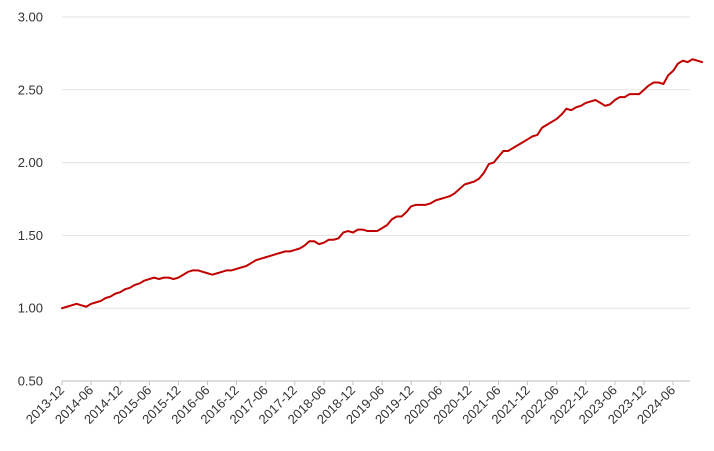 Image resolution: width=714 pixels, height=451 pixels. What do you see at coordinates (30, 199) in the screenshot?
I see `y-tick-labels: 0.50 1.00 1.50 2.00 2.50 3.00` at bounding box center [30, 199].